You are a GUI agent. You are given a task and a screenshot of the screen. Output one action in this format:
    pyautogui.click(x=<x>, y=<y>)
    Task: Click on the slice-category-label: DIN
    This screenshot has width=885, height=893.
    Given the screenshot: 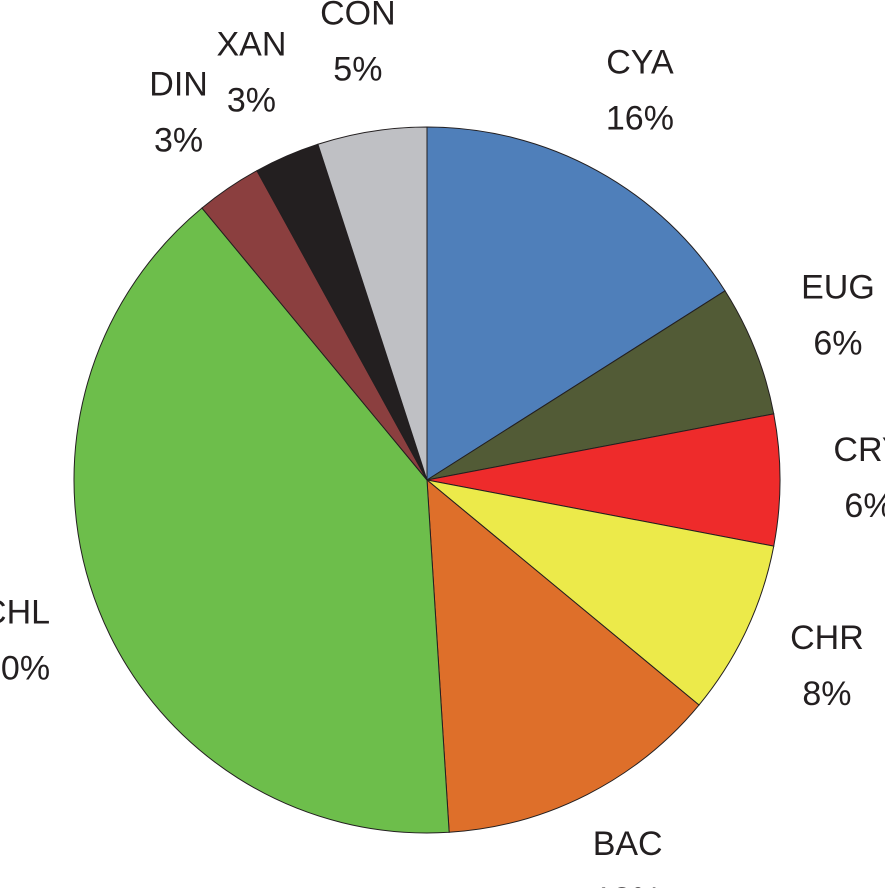 What is the action you would take?
    pyautogui.click(x=178, y=84)
    